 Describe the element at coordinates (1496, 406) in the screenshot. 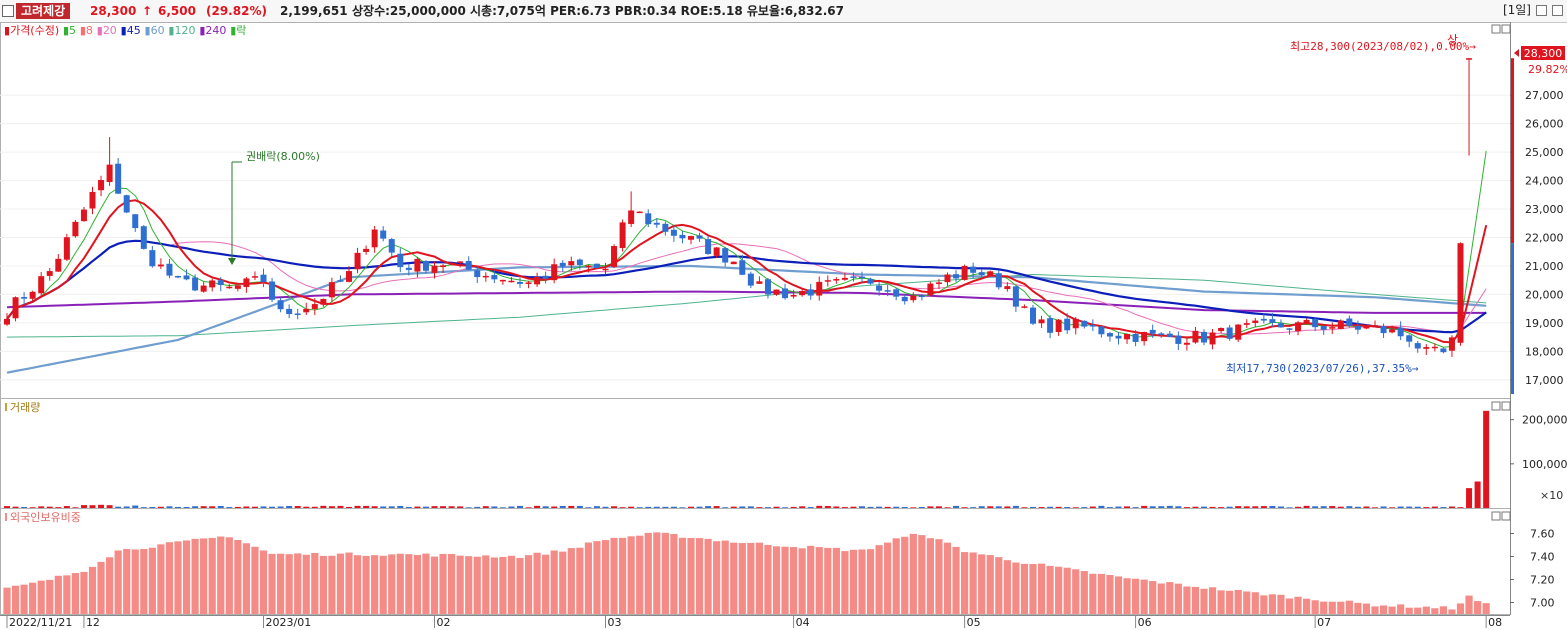

I see `volume-restore-icon` at that location.